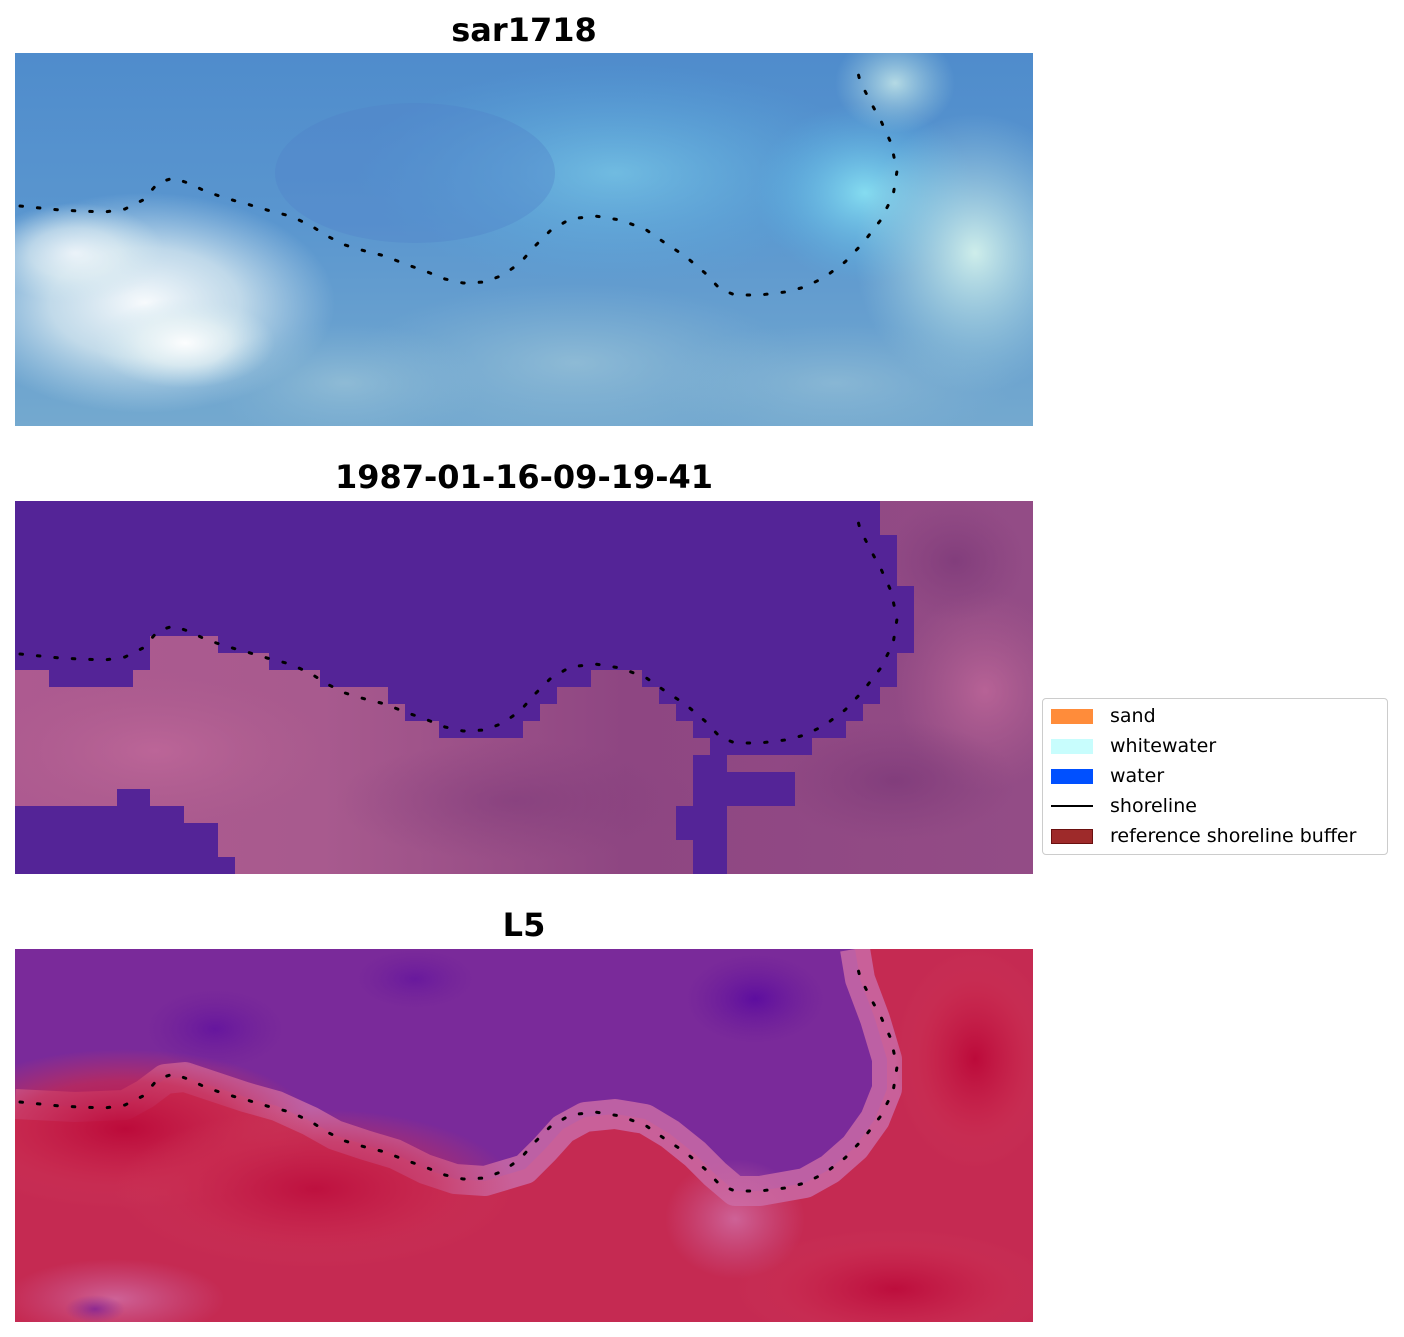  Describe the element at coordinates (1137, 776) in the screenshot. I see `legend-label-water: water` at that location.